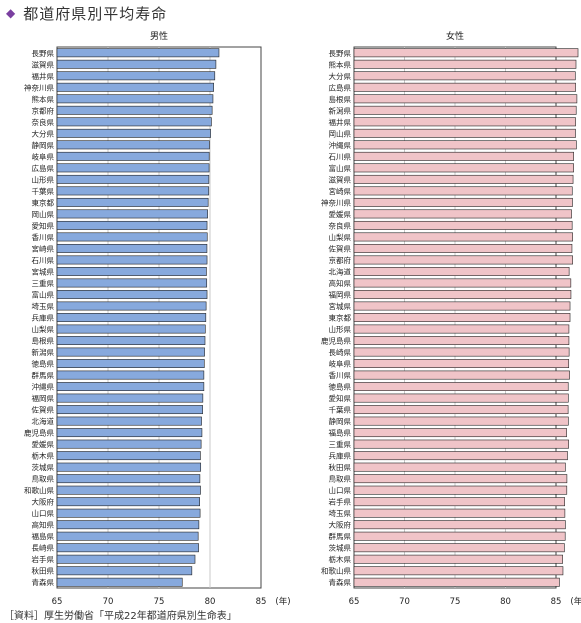 This screenshot has width=581, height=623. Describe the element at coordinates (340, 191) in the screenshot. I see `female-category-label: 宮崎県` at that location.